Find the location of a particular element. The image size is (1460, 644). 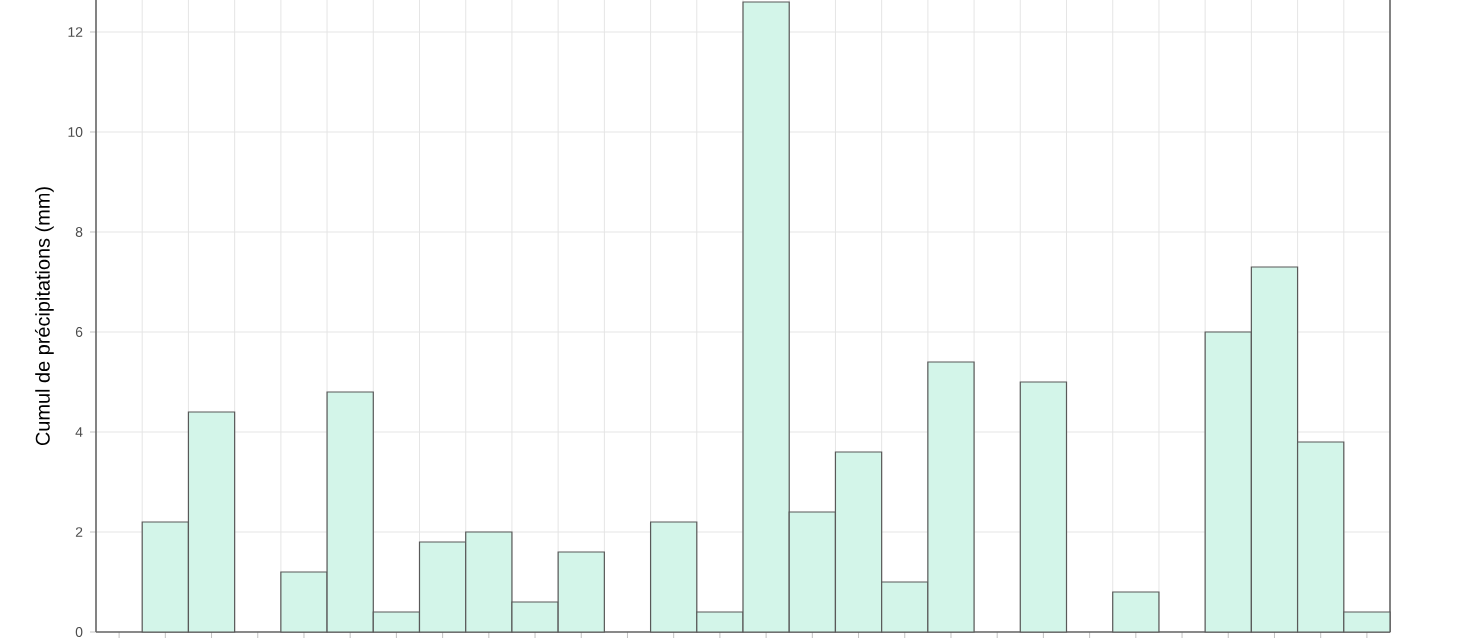

y-axis-title: Cumul de précipitations (mm) is located at coordinates (44, 316).